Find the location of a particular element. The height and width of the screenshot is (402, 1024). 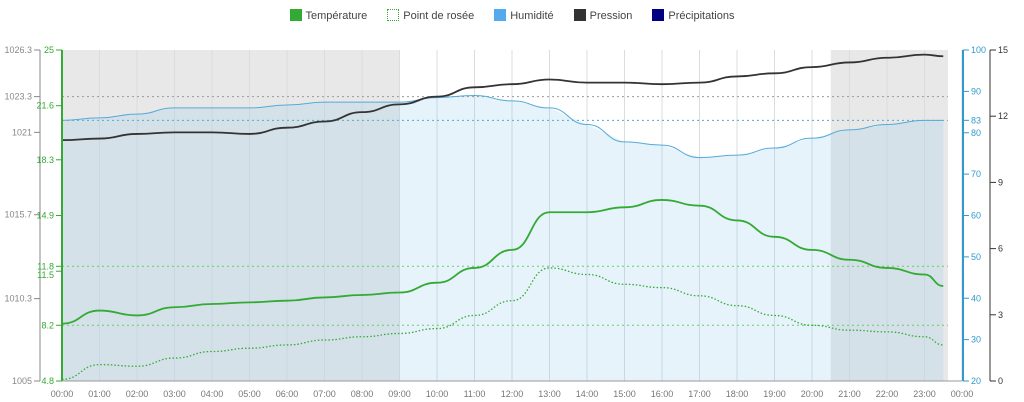

temperature-axis-tick-label: 18.3 is located at coordinates (45, 160).